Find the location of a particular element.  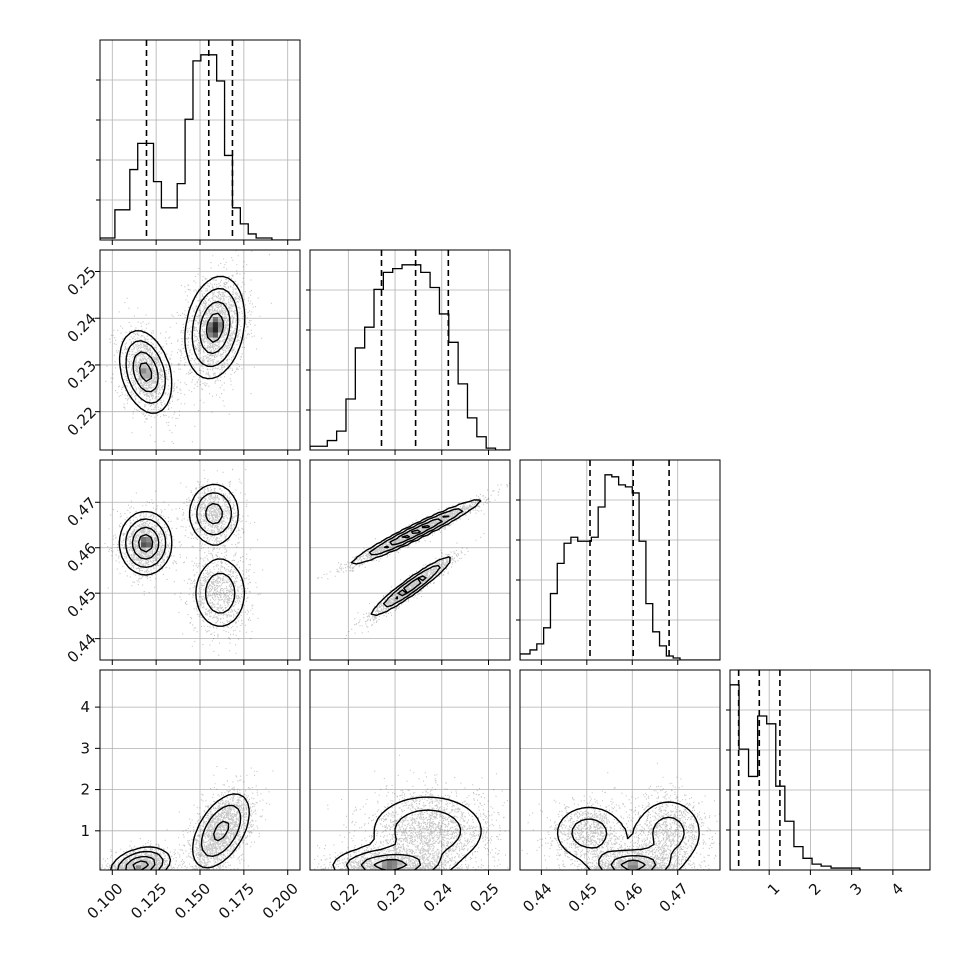

x-tick-label: 0.175 is located at coordinates (236, 901).